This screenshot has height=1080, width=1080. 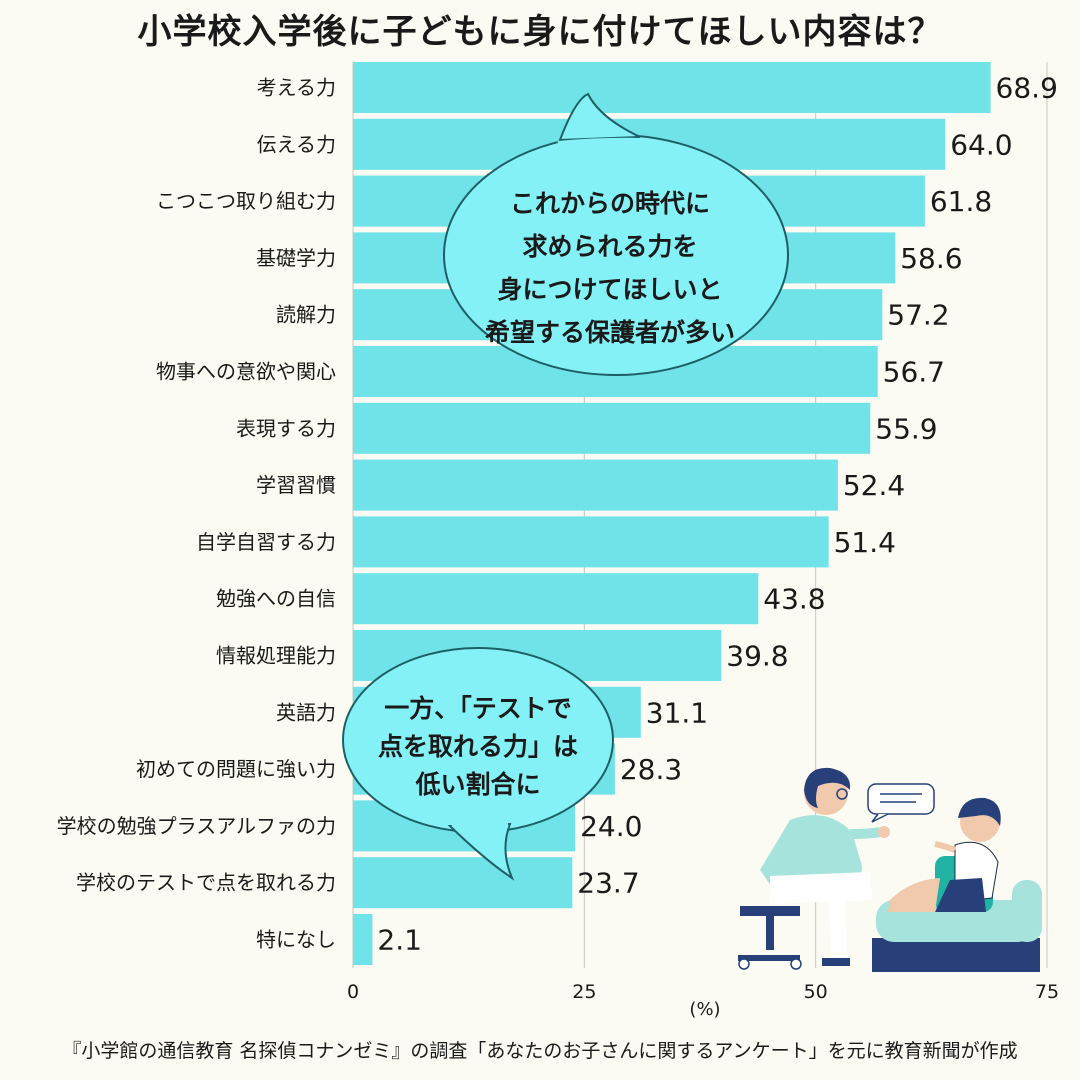 What do you see at coordinates (703, 992) in the screenshot?
I see `x-tick-labels: 0 25 50 75` at bounding box center [703, 992].